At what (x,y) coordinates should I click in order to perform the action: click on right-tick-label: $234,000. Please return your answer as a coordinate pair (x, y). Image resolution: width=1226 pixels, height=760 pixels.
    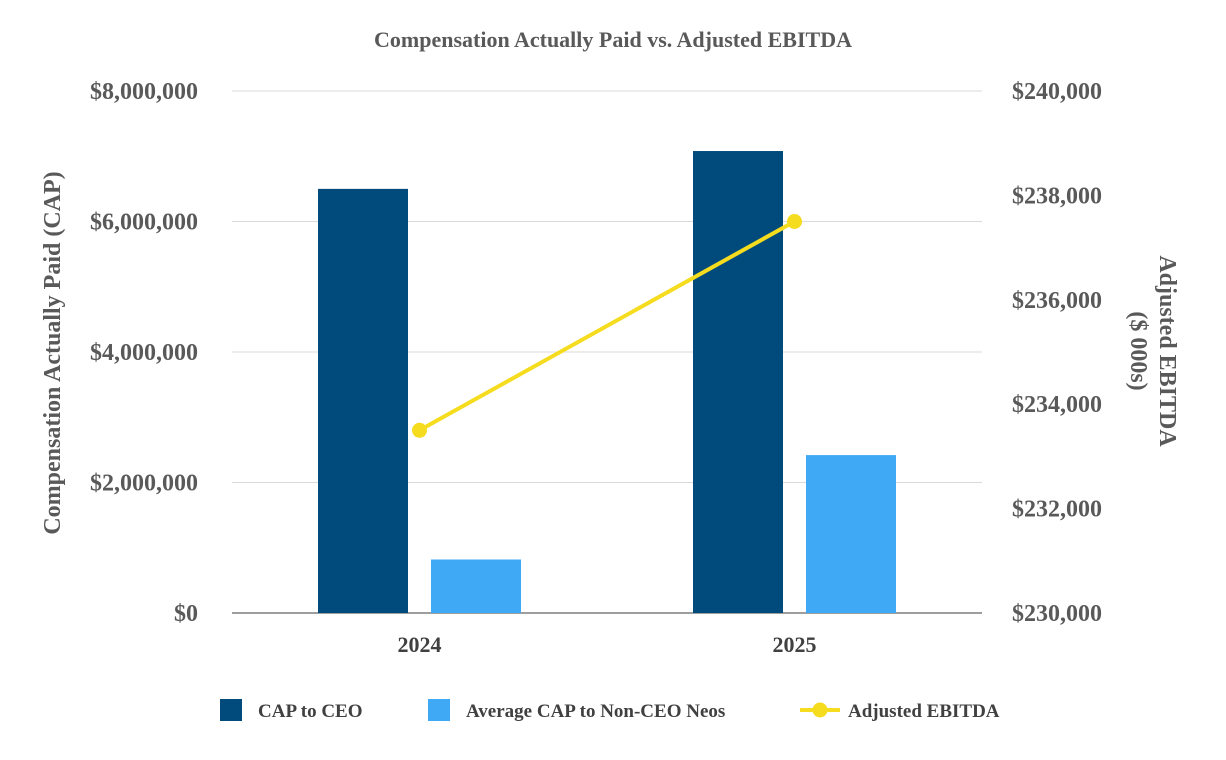
    Looking at the image, I should click on (1057, 405).